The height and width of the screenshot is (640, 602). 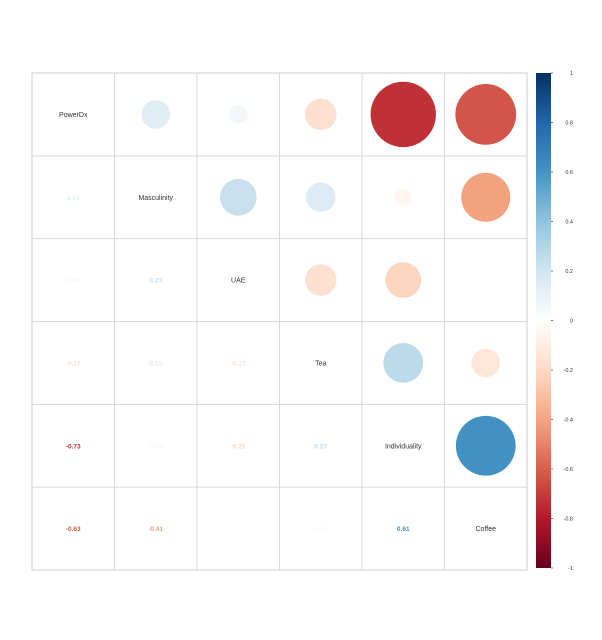 I want to click on correlation-coefficient: 0.27, so click(x=320, y=446).